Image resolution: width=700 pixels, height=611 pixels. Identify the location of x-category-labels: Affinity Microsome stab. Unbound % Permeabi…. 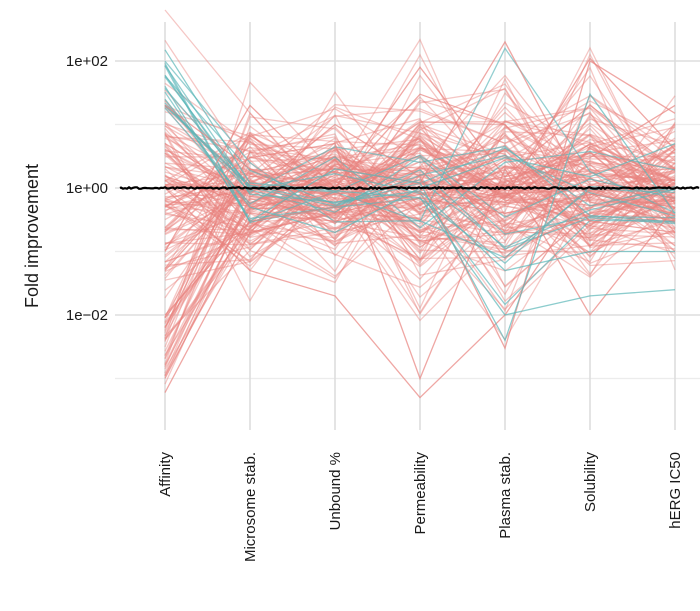
(420, 507).